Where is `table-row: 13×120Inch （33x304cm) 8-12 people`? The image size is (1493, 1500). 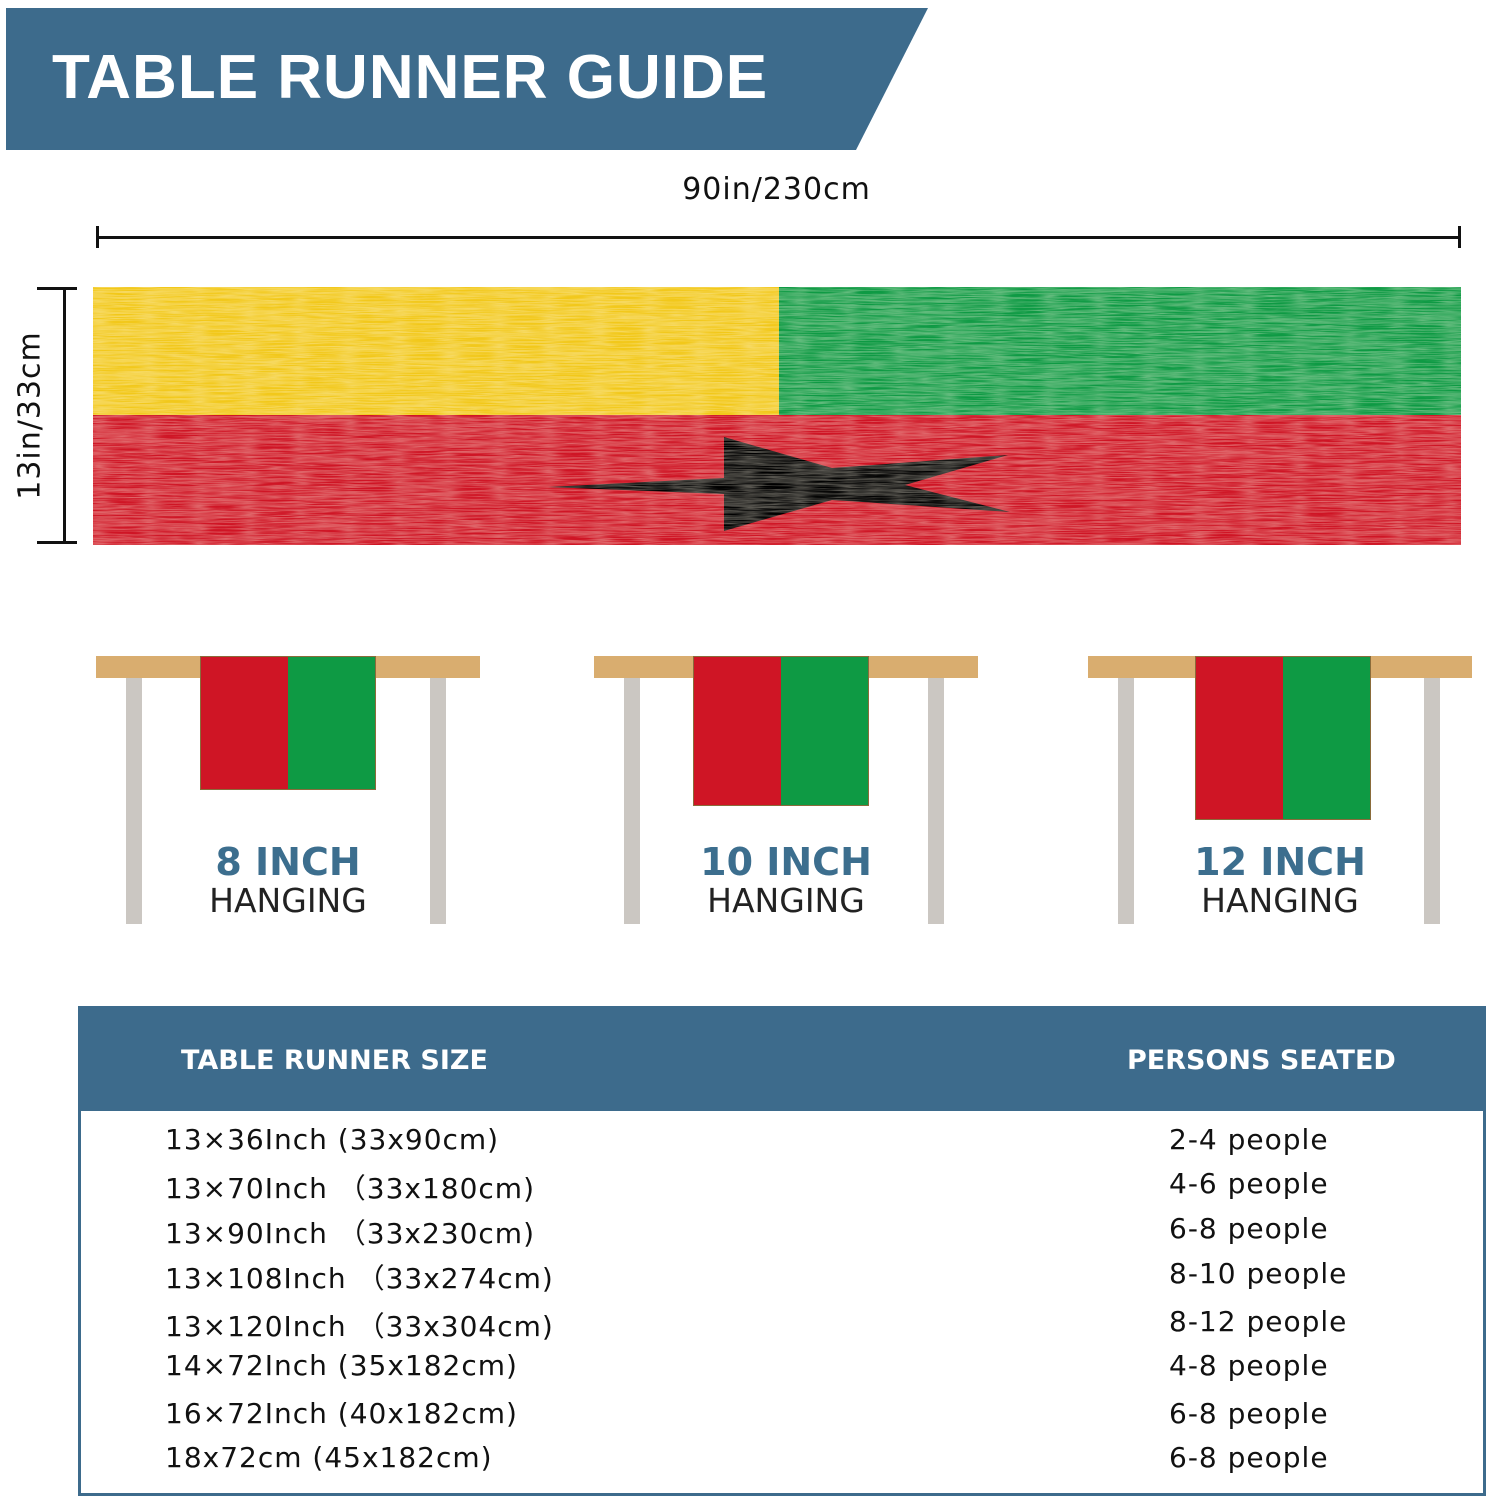 table-row: 13×120Inch （33x304cm) 8-12 people is located at coordinates (815, 1327).